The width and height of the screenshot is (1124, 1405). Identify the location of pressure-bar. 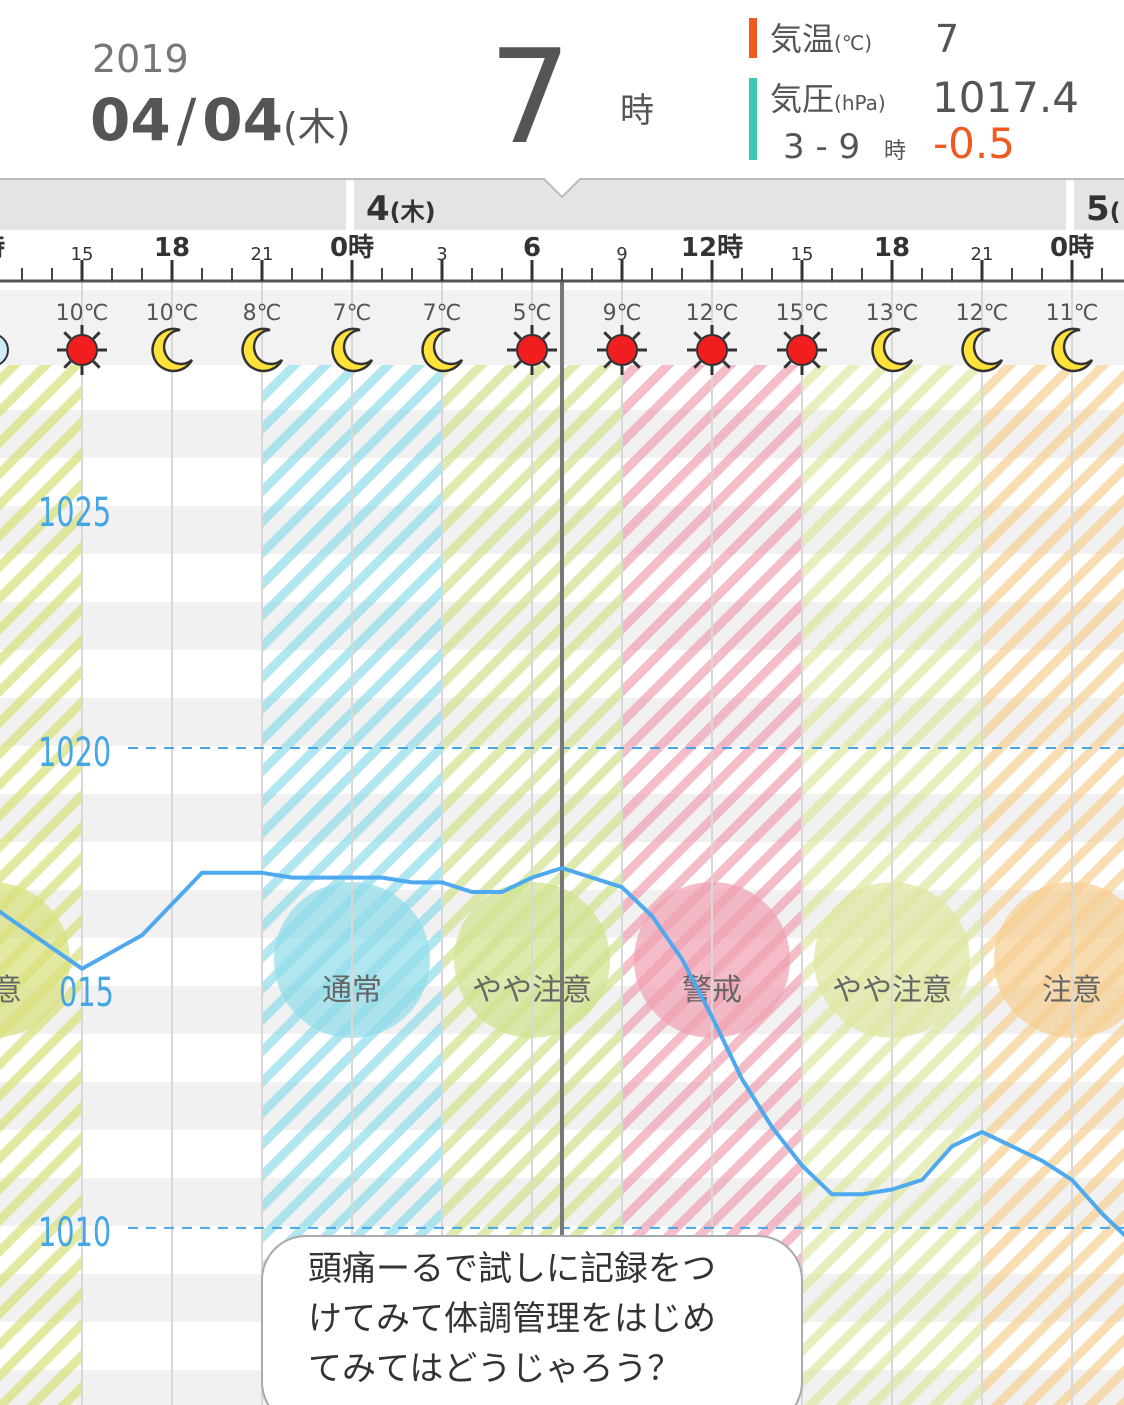
(753, 119).